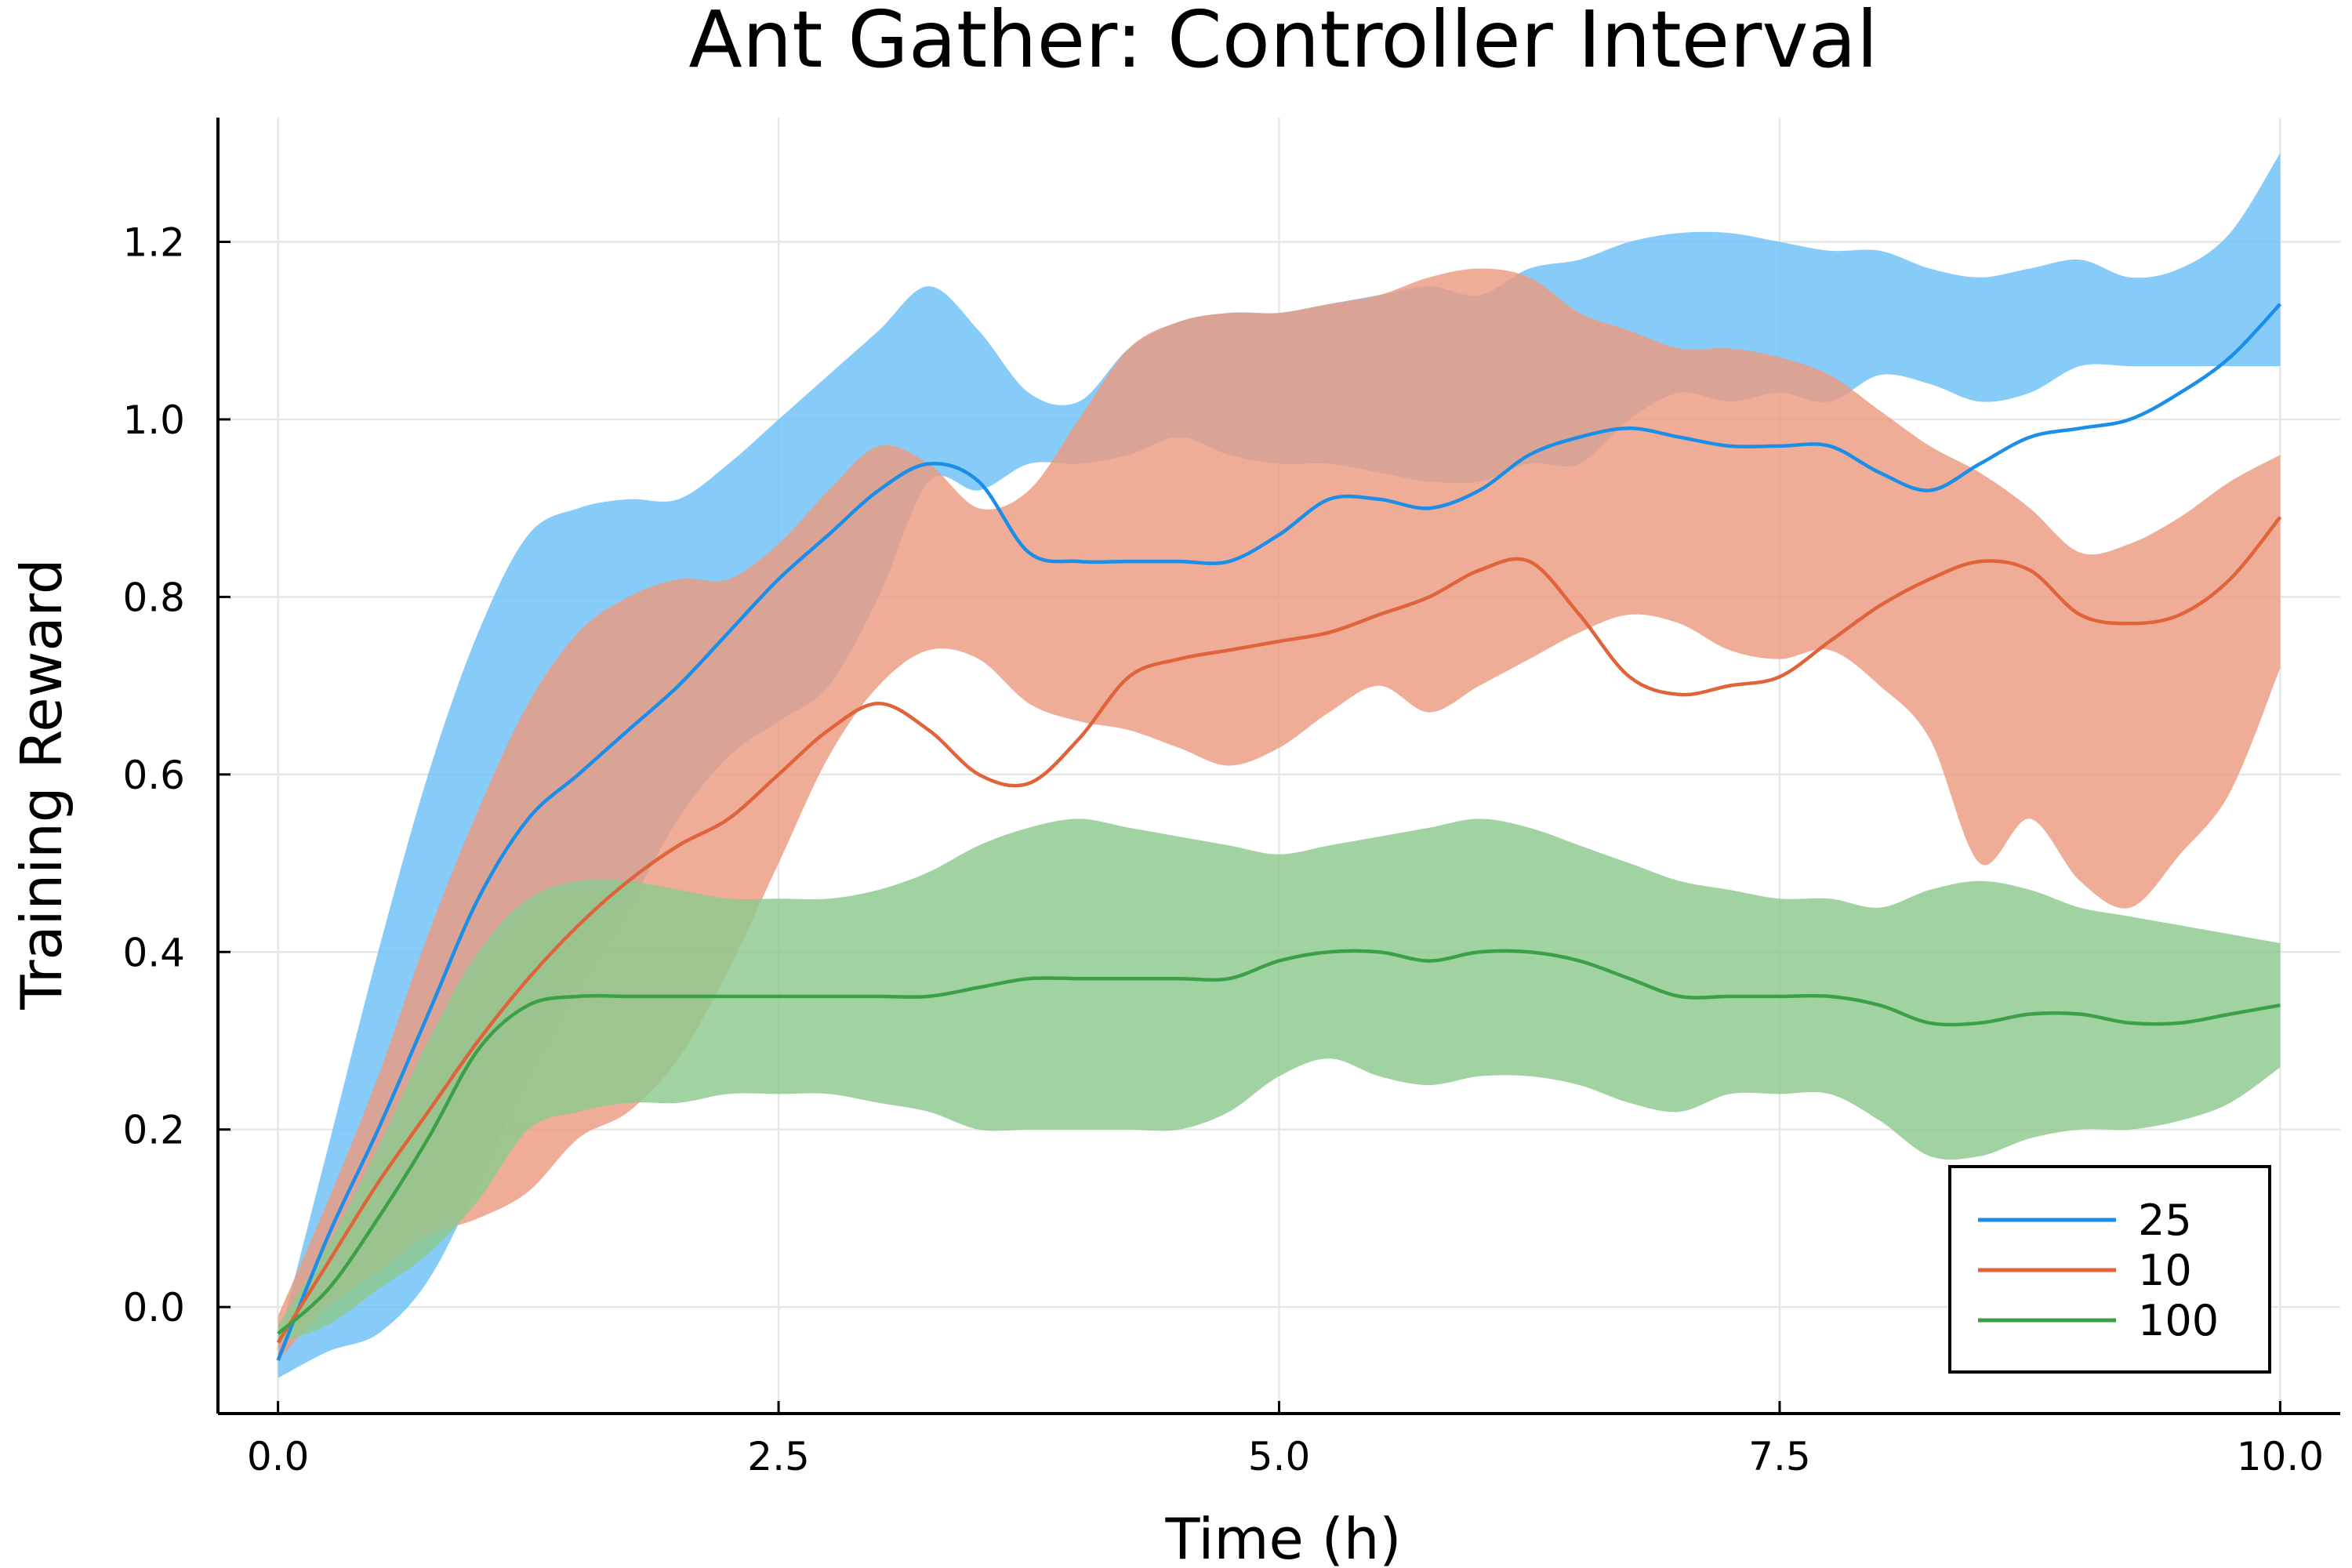 The width and height of the screenshot is (2352, 1568). I want to click on y-tick-label: 0.0, so click(153, 1307).